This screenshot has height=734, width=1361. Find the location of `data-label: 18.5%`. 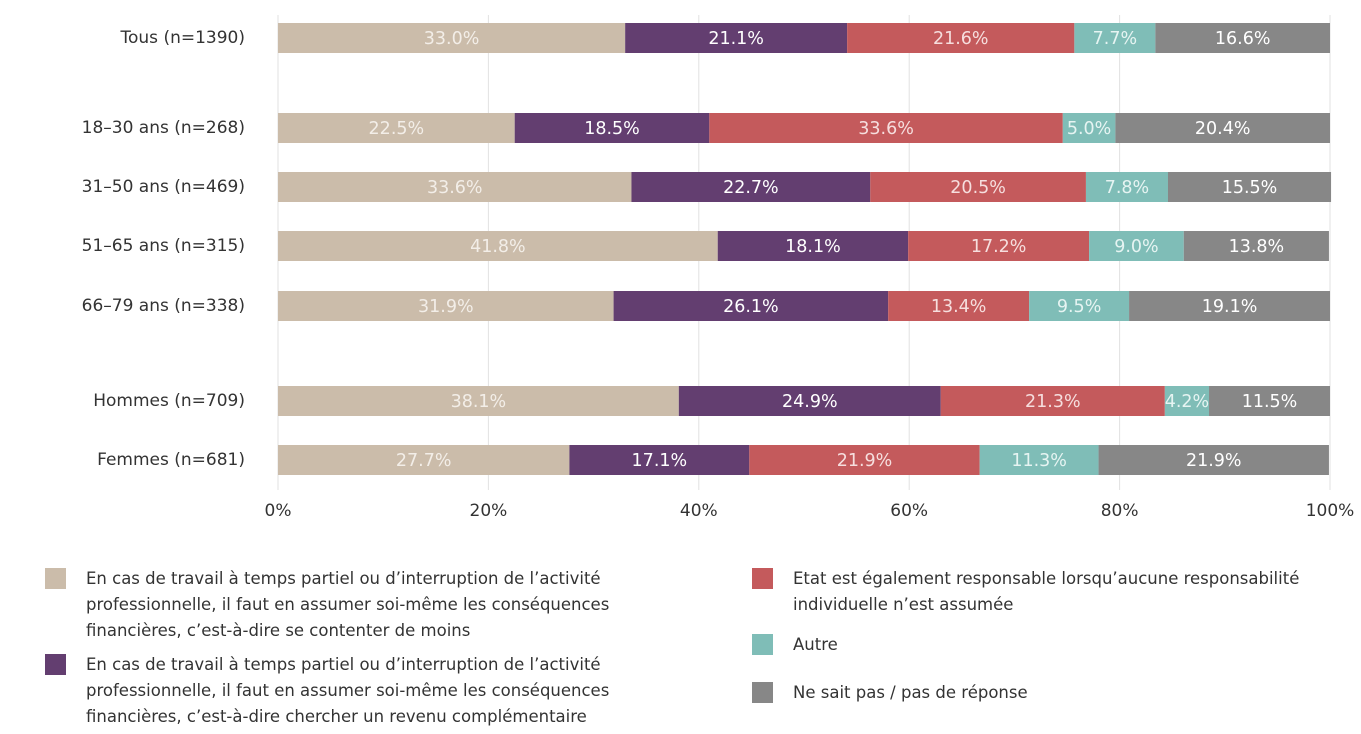

data-label: 18.5% is located at coordinates (612, 129).